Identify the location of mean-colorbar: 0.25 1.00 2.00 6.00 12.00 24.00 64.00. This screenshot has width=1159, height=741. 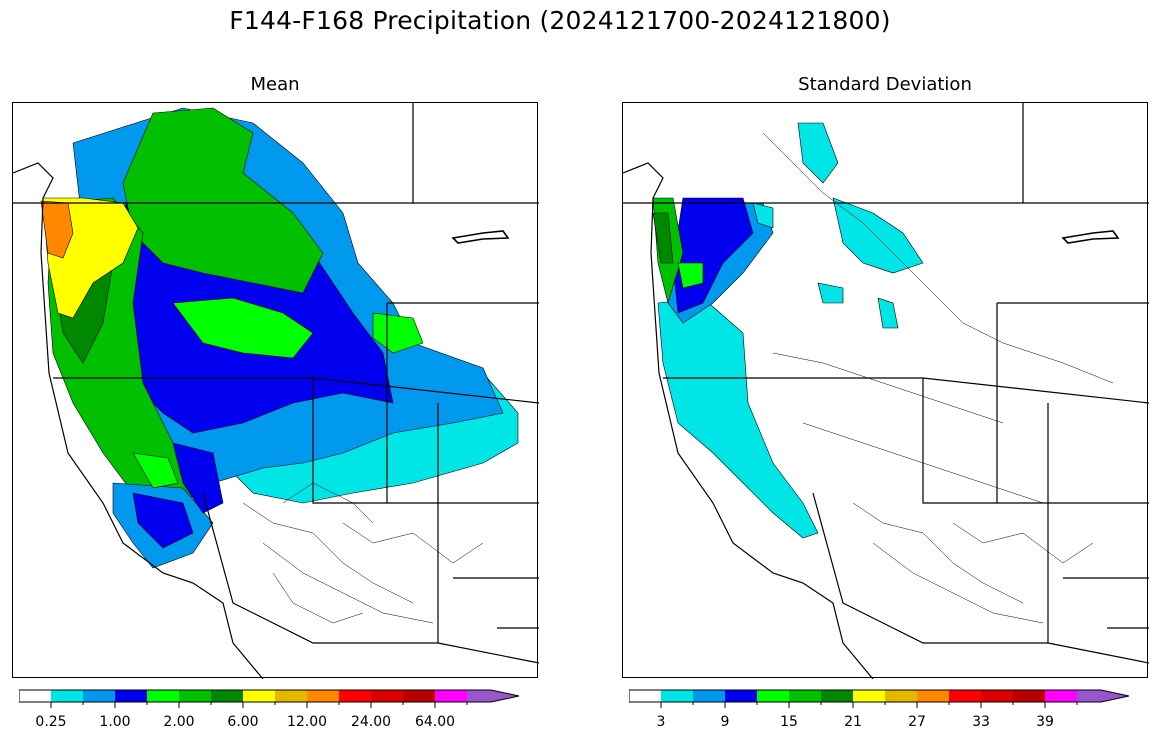
(269, 709).